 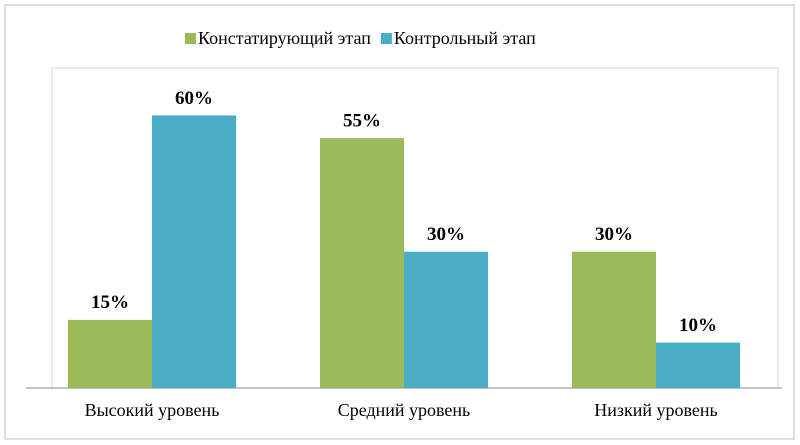 What do you see at coordinates (698, 325) in the screenshot?
I see `value-label: 10%` at bounding box center [698, 325].